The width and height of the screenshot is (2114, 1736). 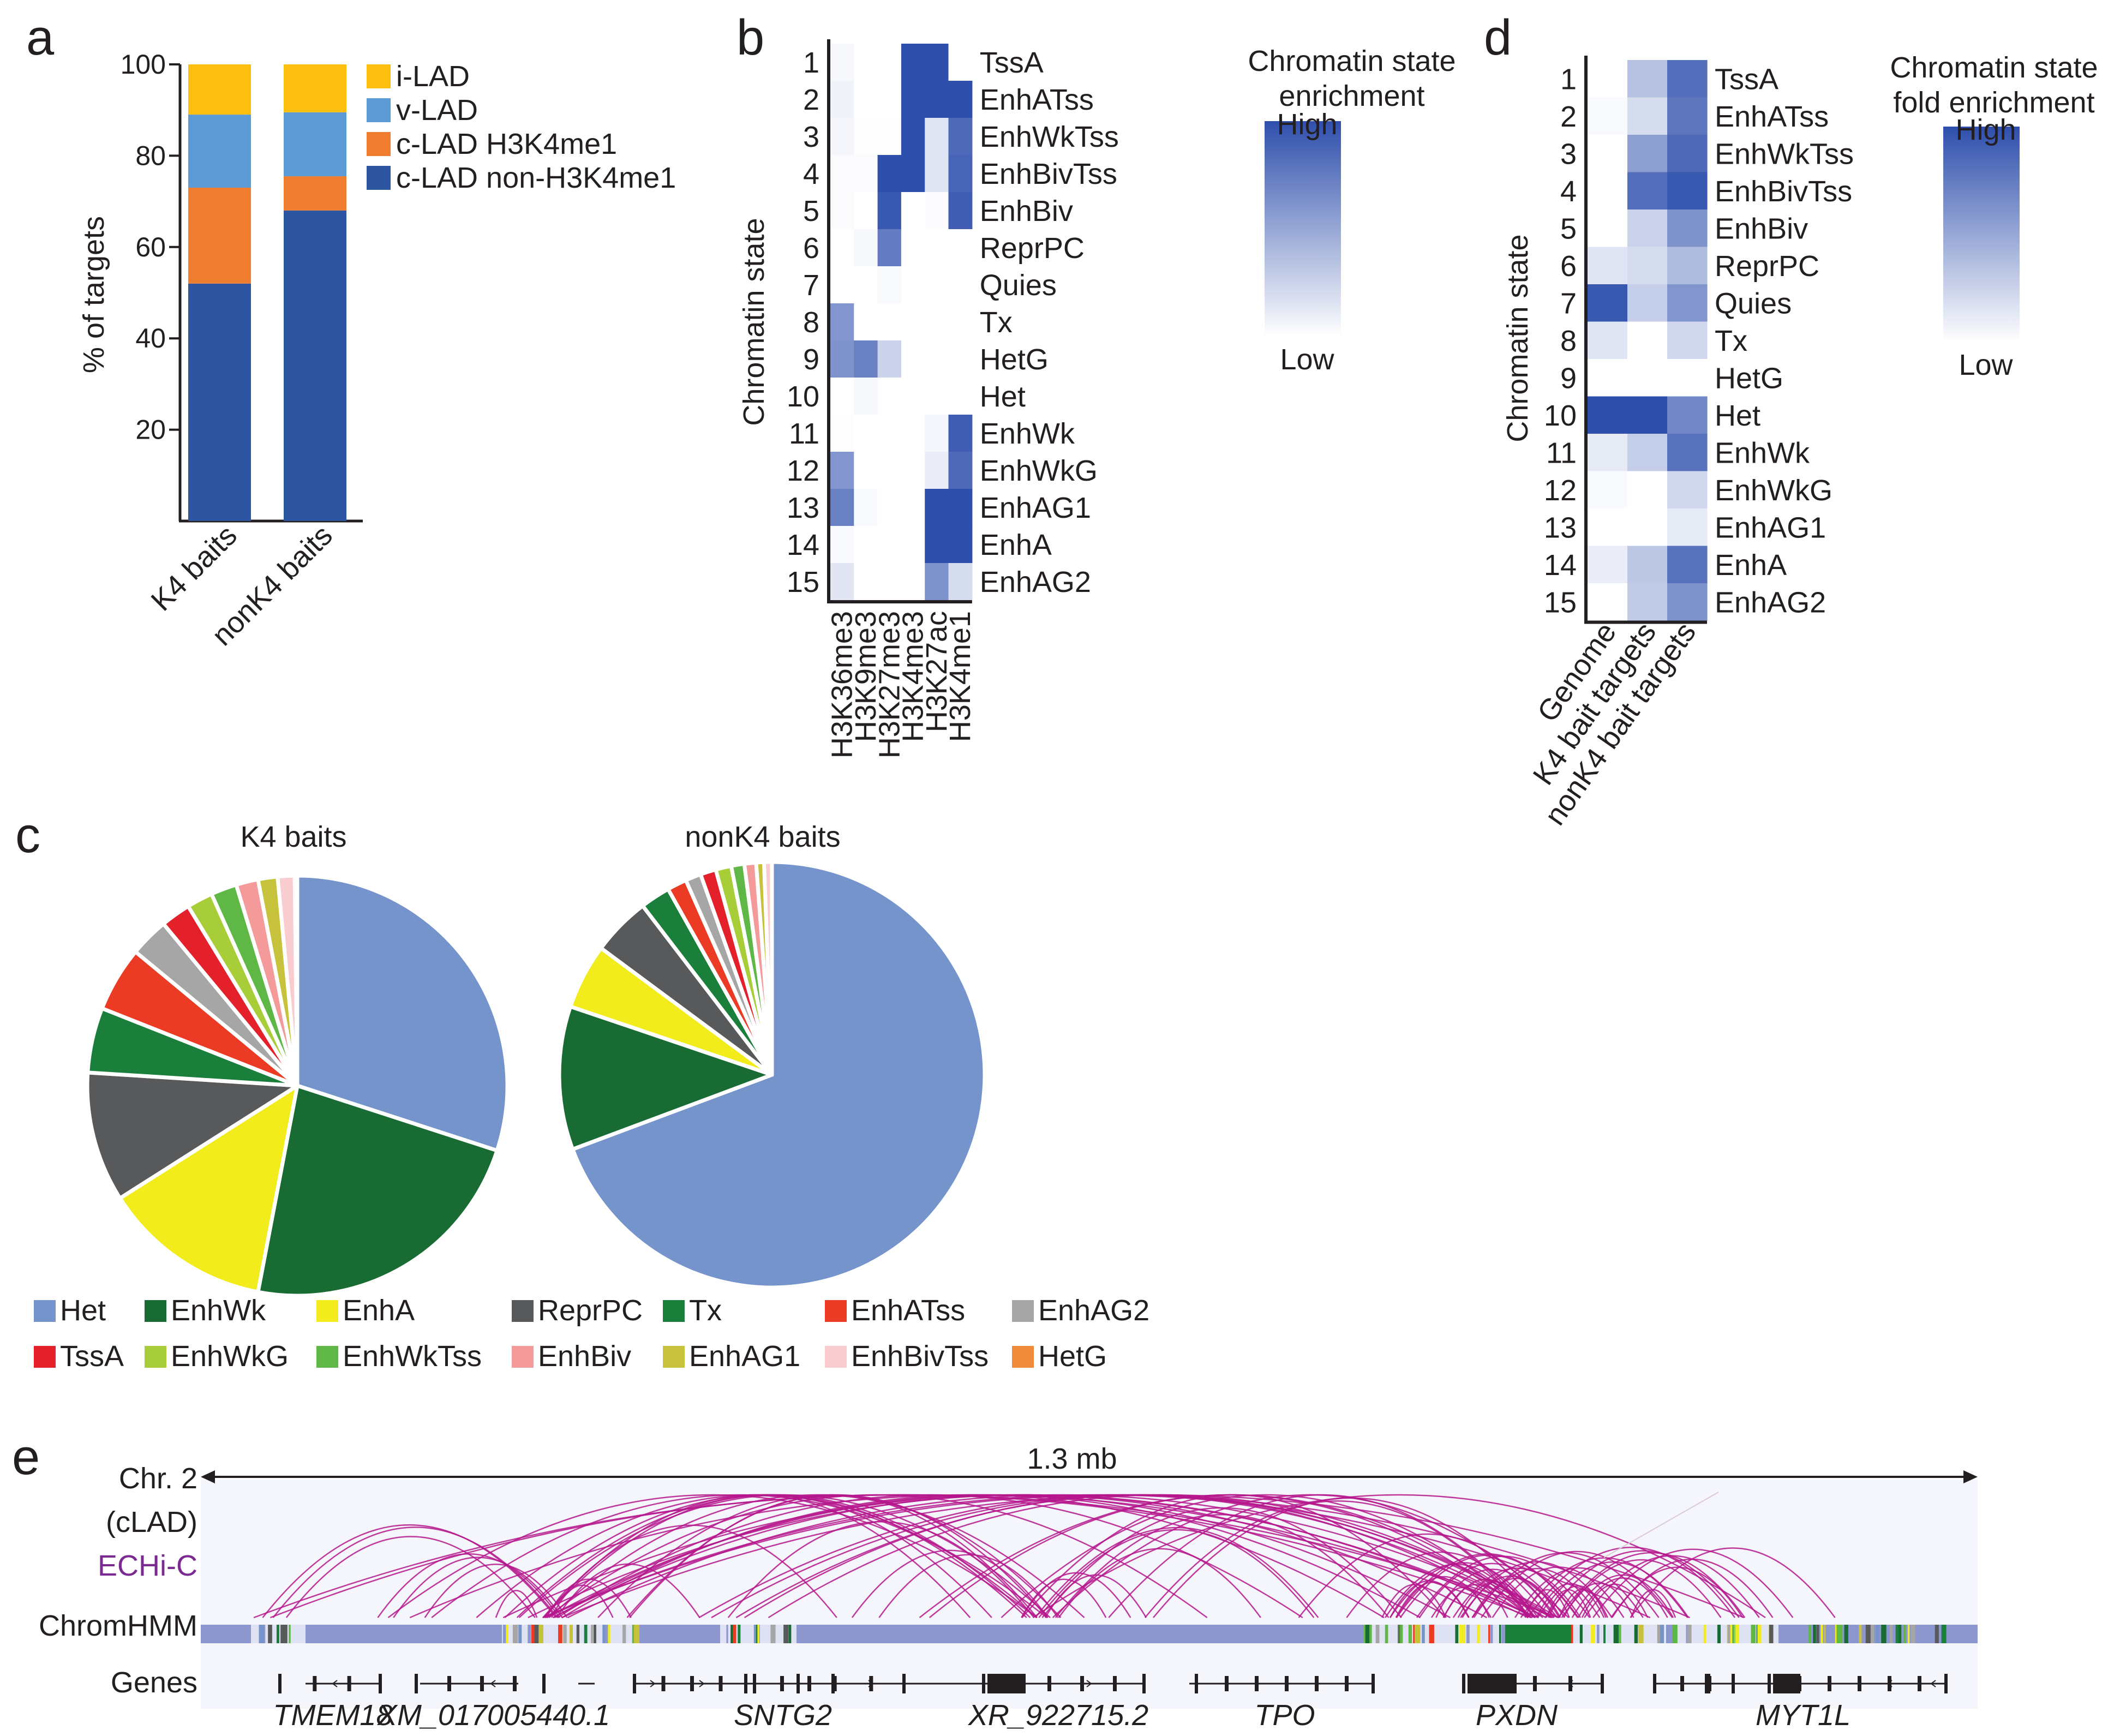 I want to click on heatmap-row-number: 13, so click(x=803, y=508).